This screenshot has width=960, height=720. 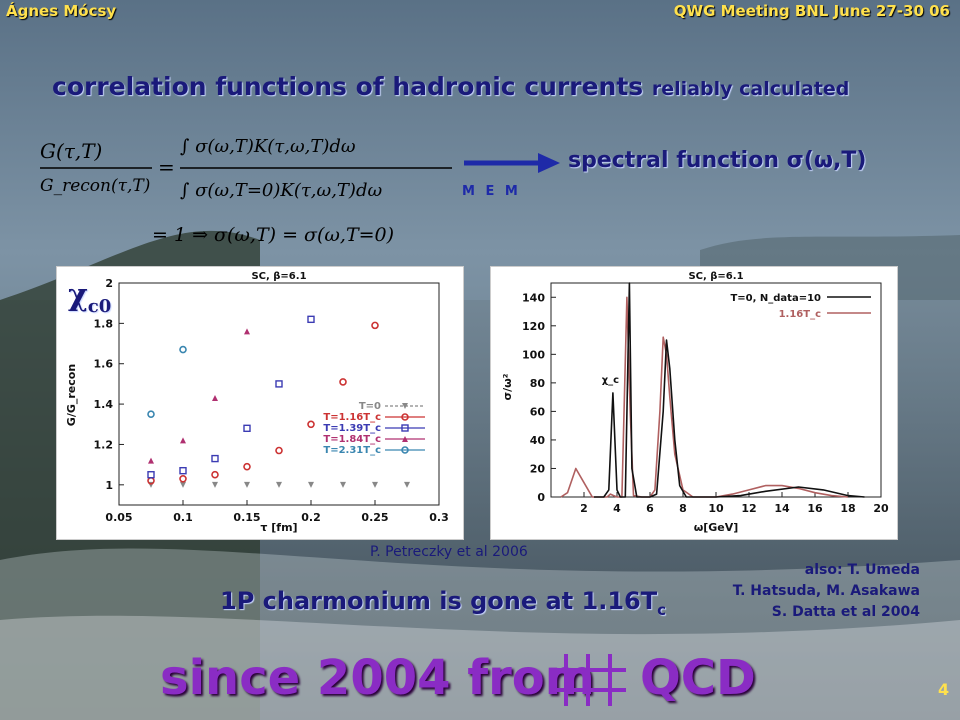 I want to click on since-2004-text: since 2004 from, so click(x=377, y=678).